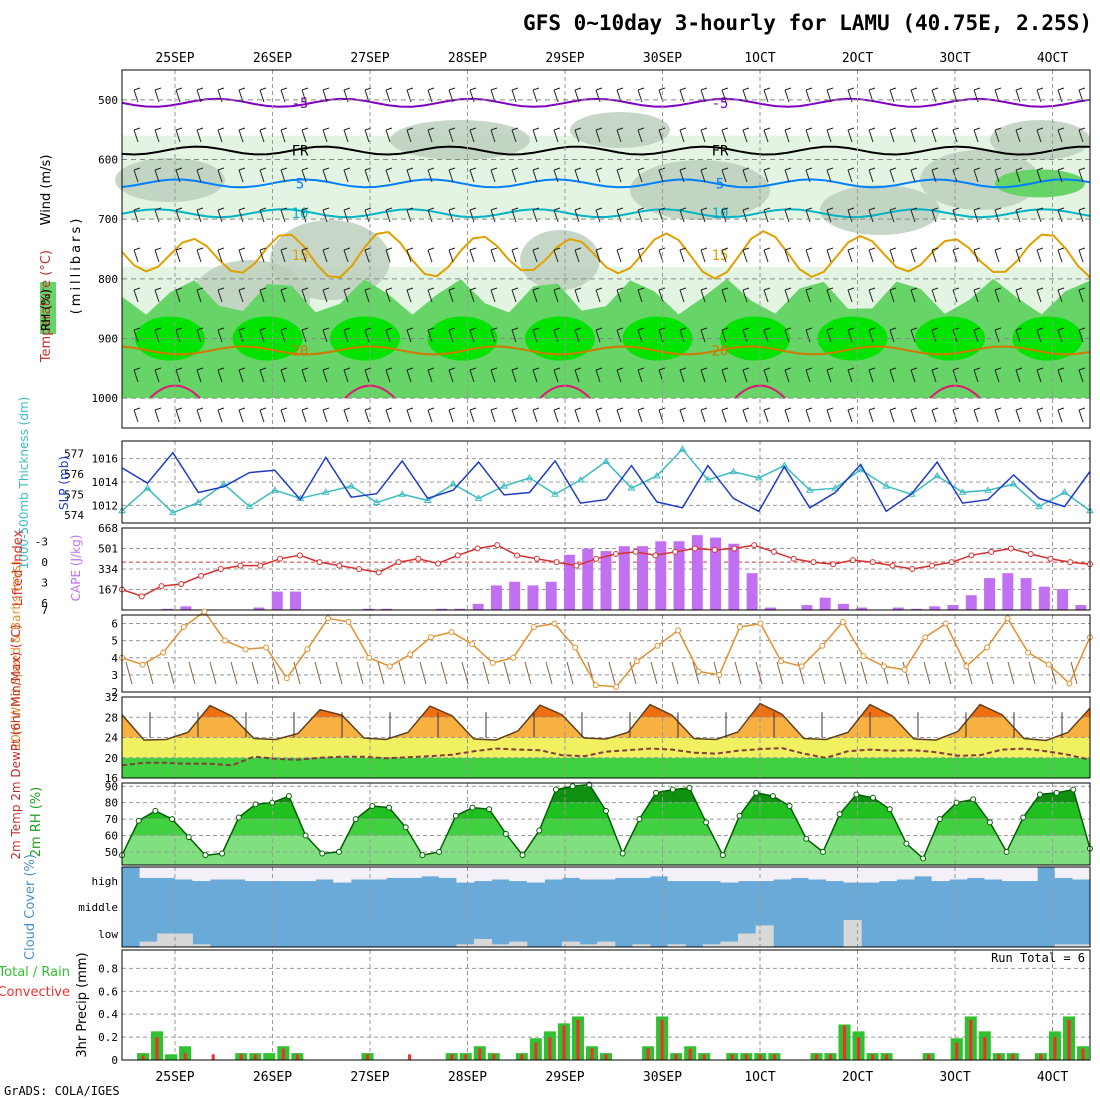 This screenshot has height=1100, width=1100. Describe the element at coordinates (606, 767) in the screenshot. I see `temp-band` at that location.